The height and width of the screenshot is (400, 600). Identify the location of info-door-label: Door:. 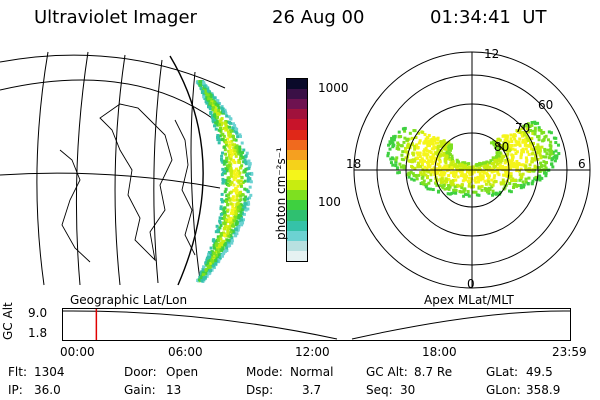
(140, 372).